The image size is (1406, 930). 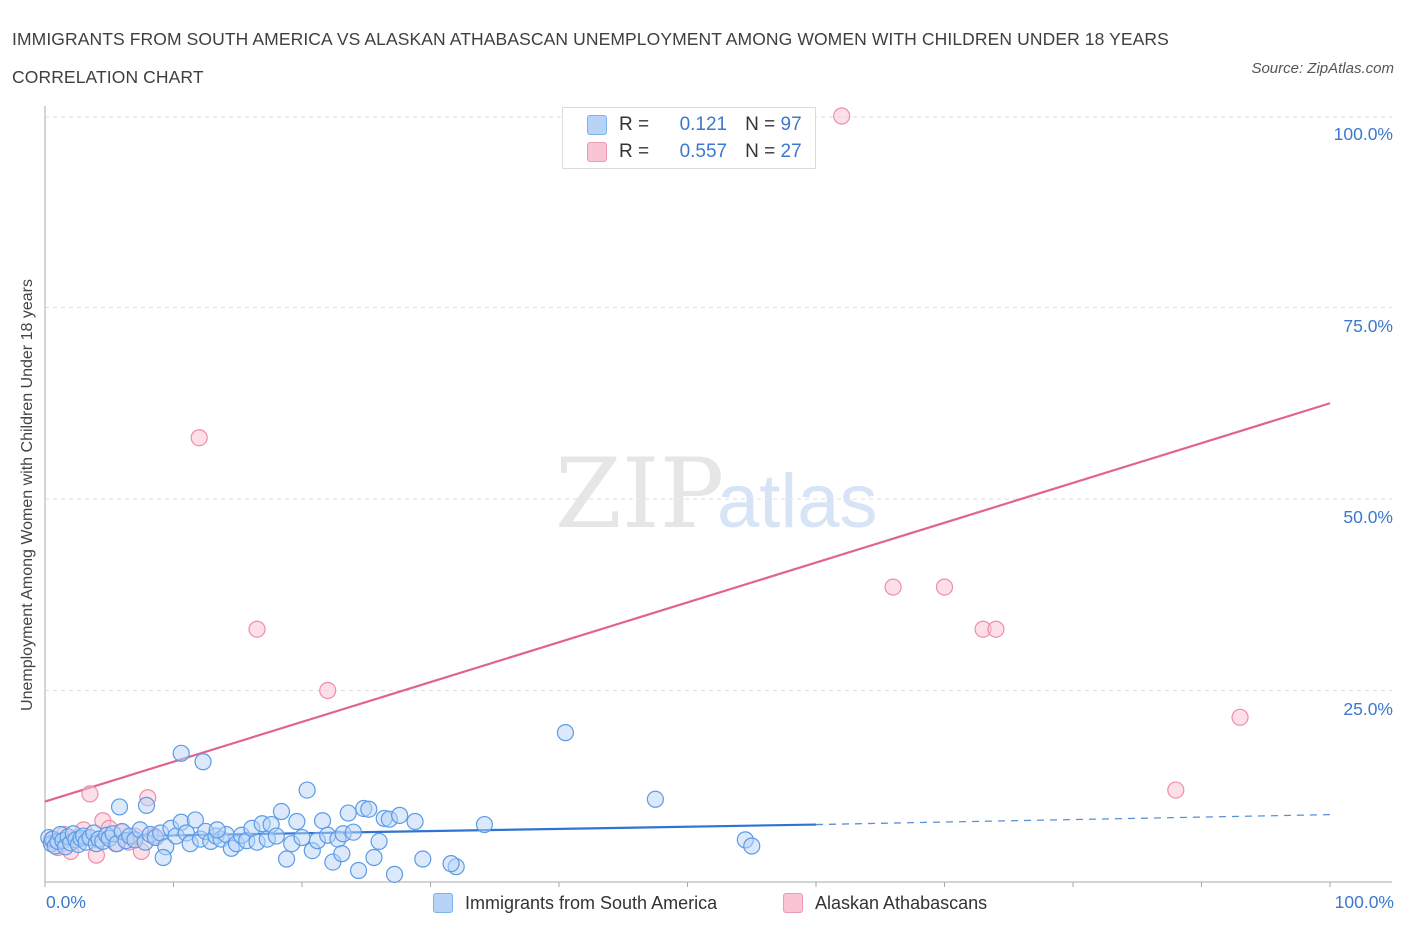 I want to click on x-tick-label-100: 100.0%, so click(x=1364, y=902).